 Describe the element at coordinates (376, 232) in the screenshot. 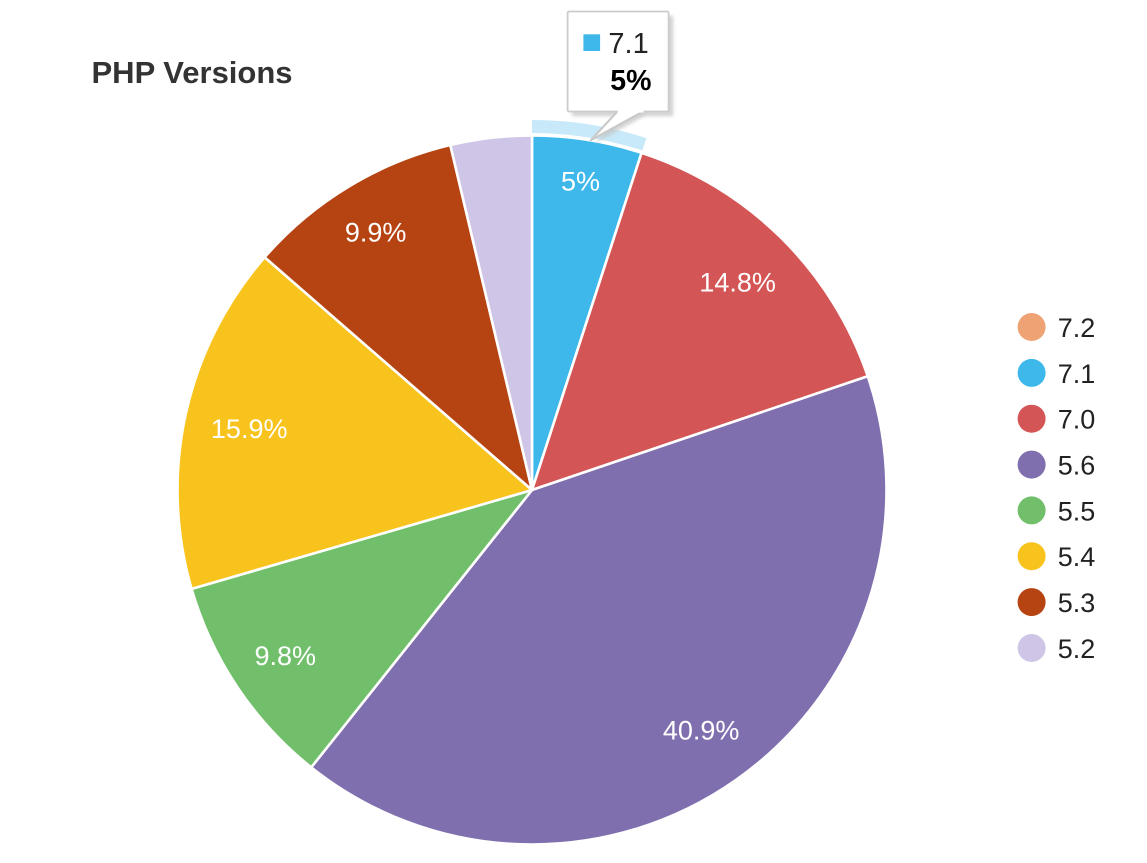

I see `svg-text: 9.9%` at that location.